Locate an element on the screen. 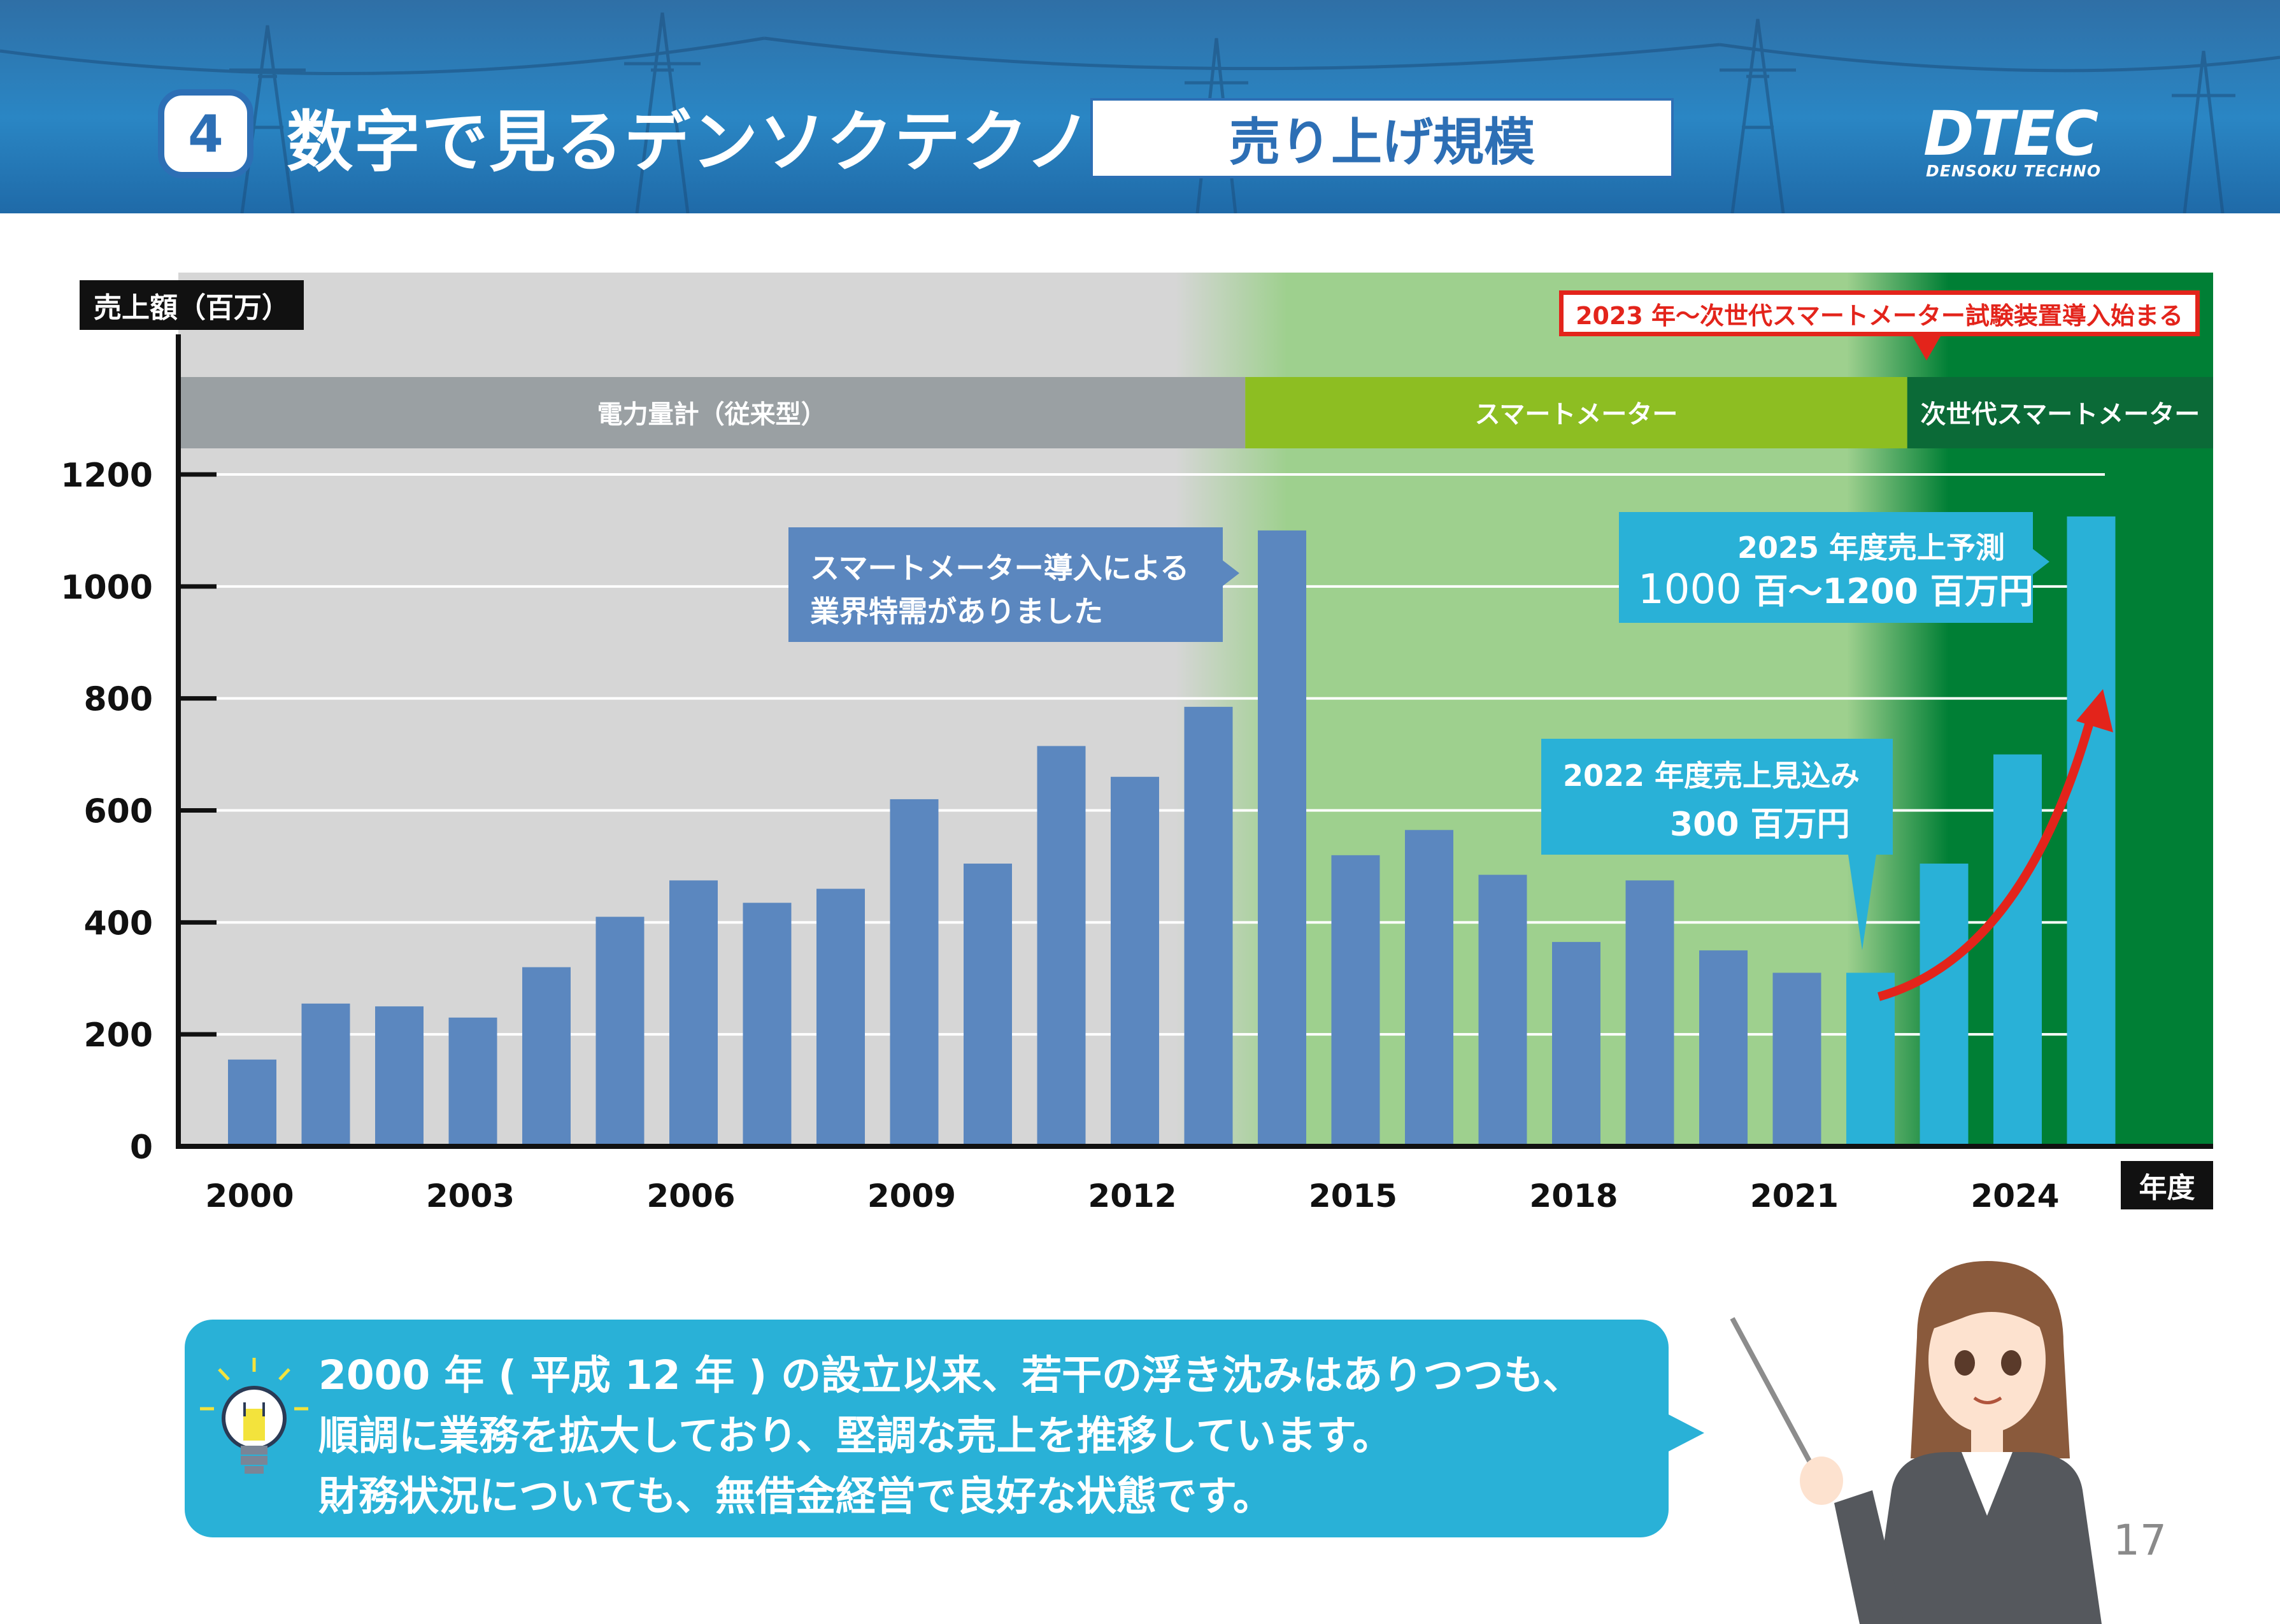 This screenshot has height=1624, width=2280. era-band-label: 次世代スマートメーター is located at coordinates (2060, 414).